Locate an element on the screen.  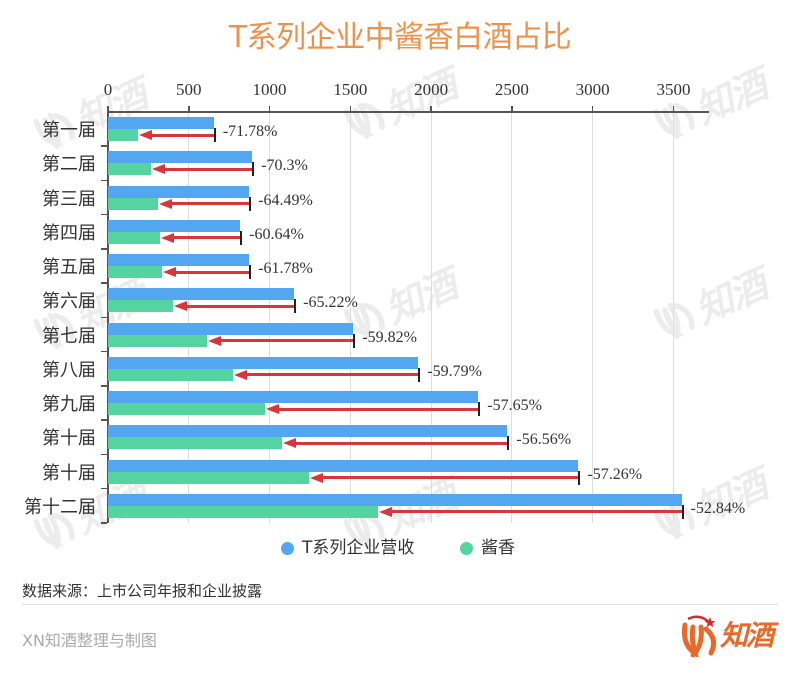
brand-logo: 知酒 is located at coordinates (730, 636).